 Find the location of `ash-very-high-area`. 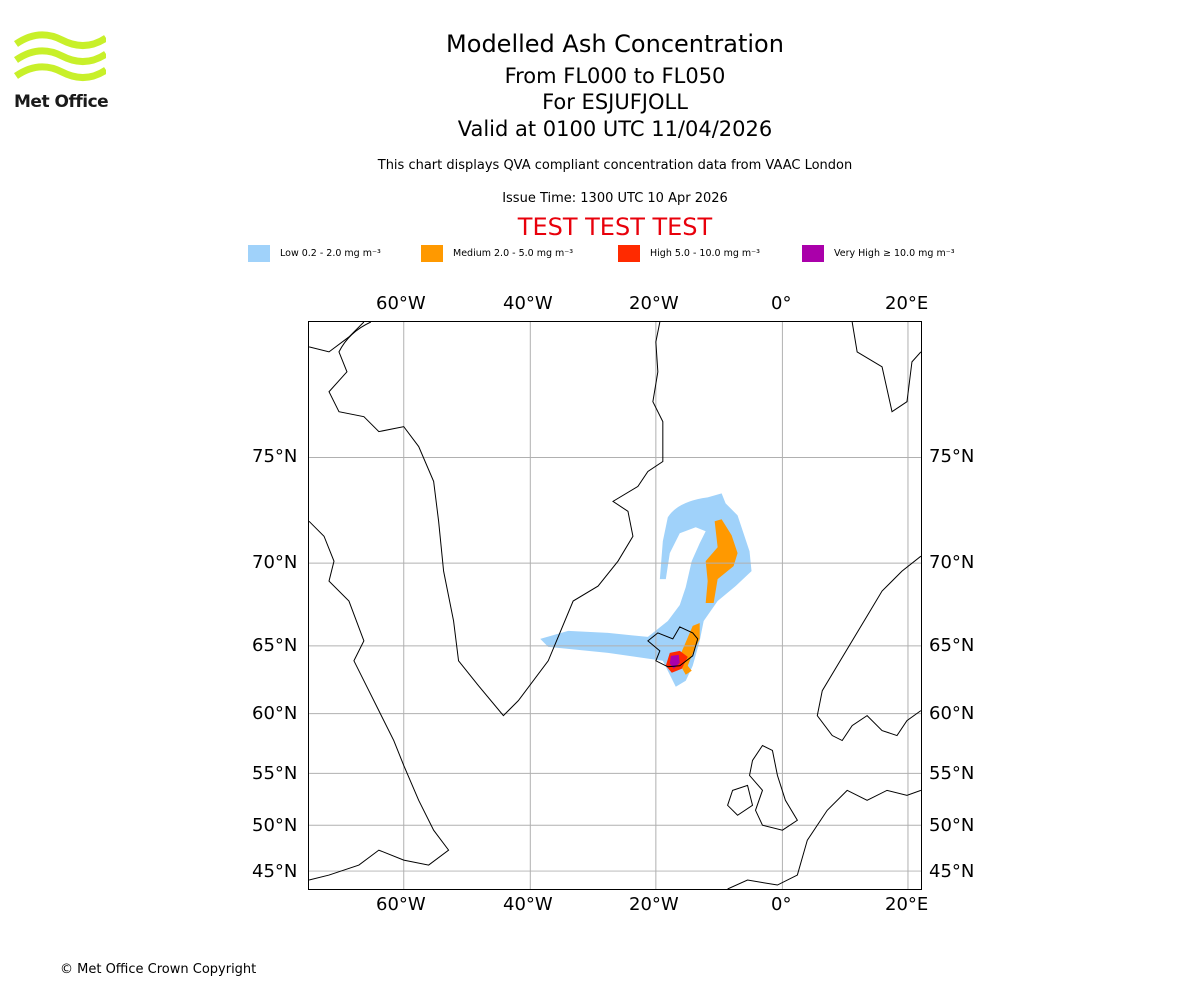

ash-very-high-area is located at coordinates (674, 661).